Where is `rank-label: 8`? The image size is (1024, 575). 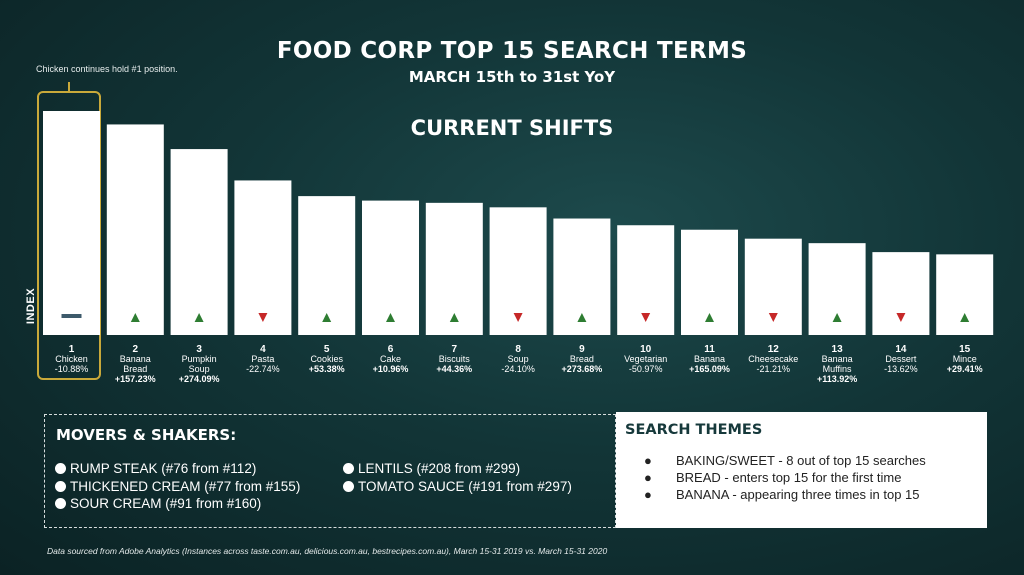 rank-label: 8 is located at coordinates (518, 349).